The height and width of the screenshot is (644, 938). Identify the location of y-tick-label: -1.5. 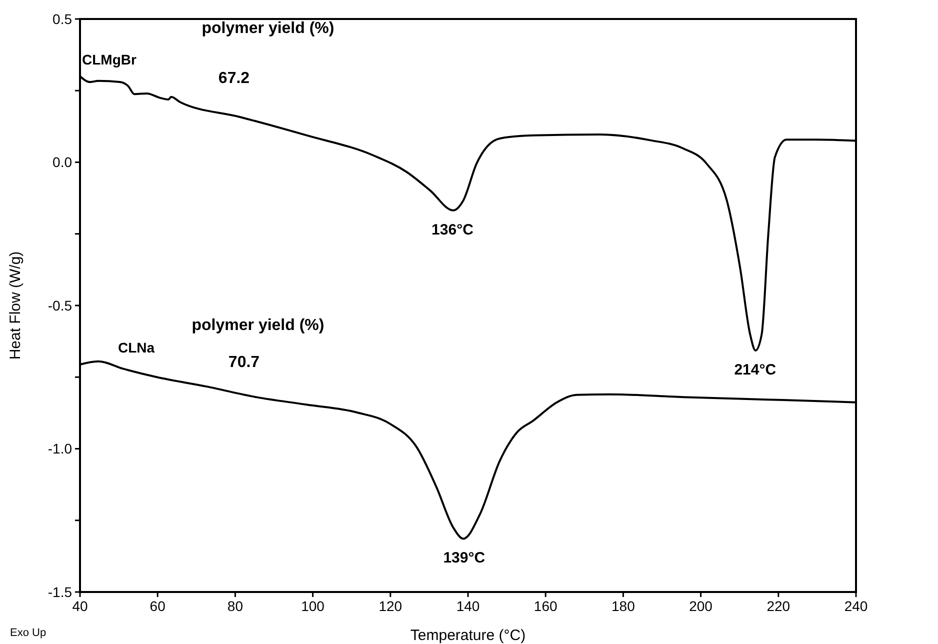
(60, 592).